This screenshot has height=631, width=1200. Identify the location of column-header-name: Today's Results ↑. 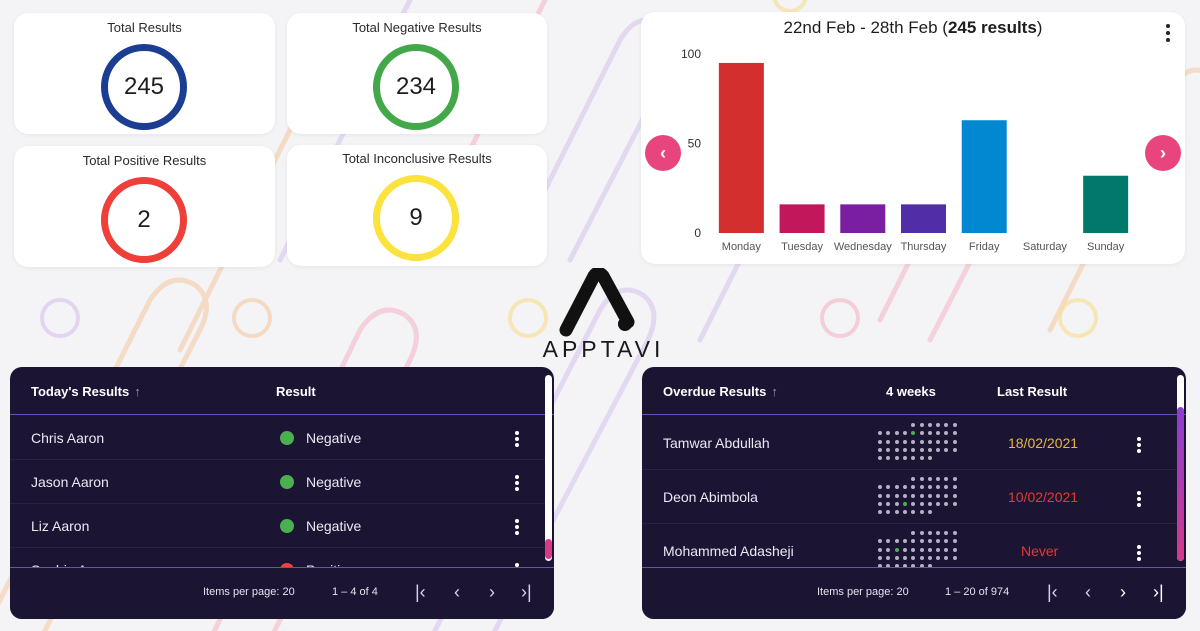
(86, 391).